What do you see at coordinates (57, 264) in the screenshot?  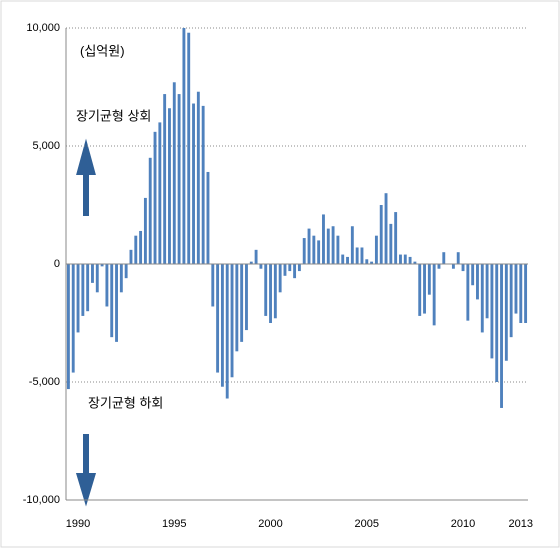 I see `y-tick-label: 0` at bounding box center [57, 264].